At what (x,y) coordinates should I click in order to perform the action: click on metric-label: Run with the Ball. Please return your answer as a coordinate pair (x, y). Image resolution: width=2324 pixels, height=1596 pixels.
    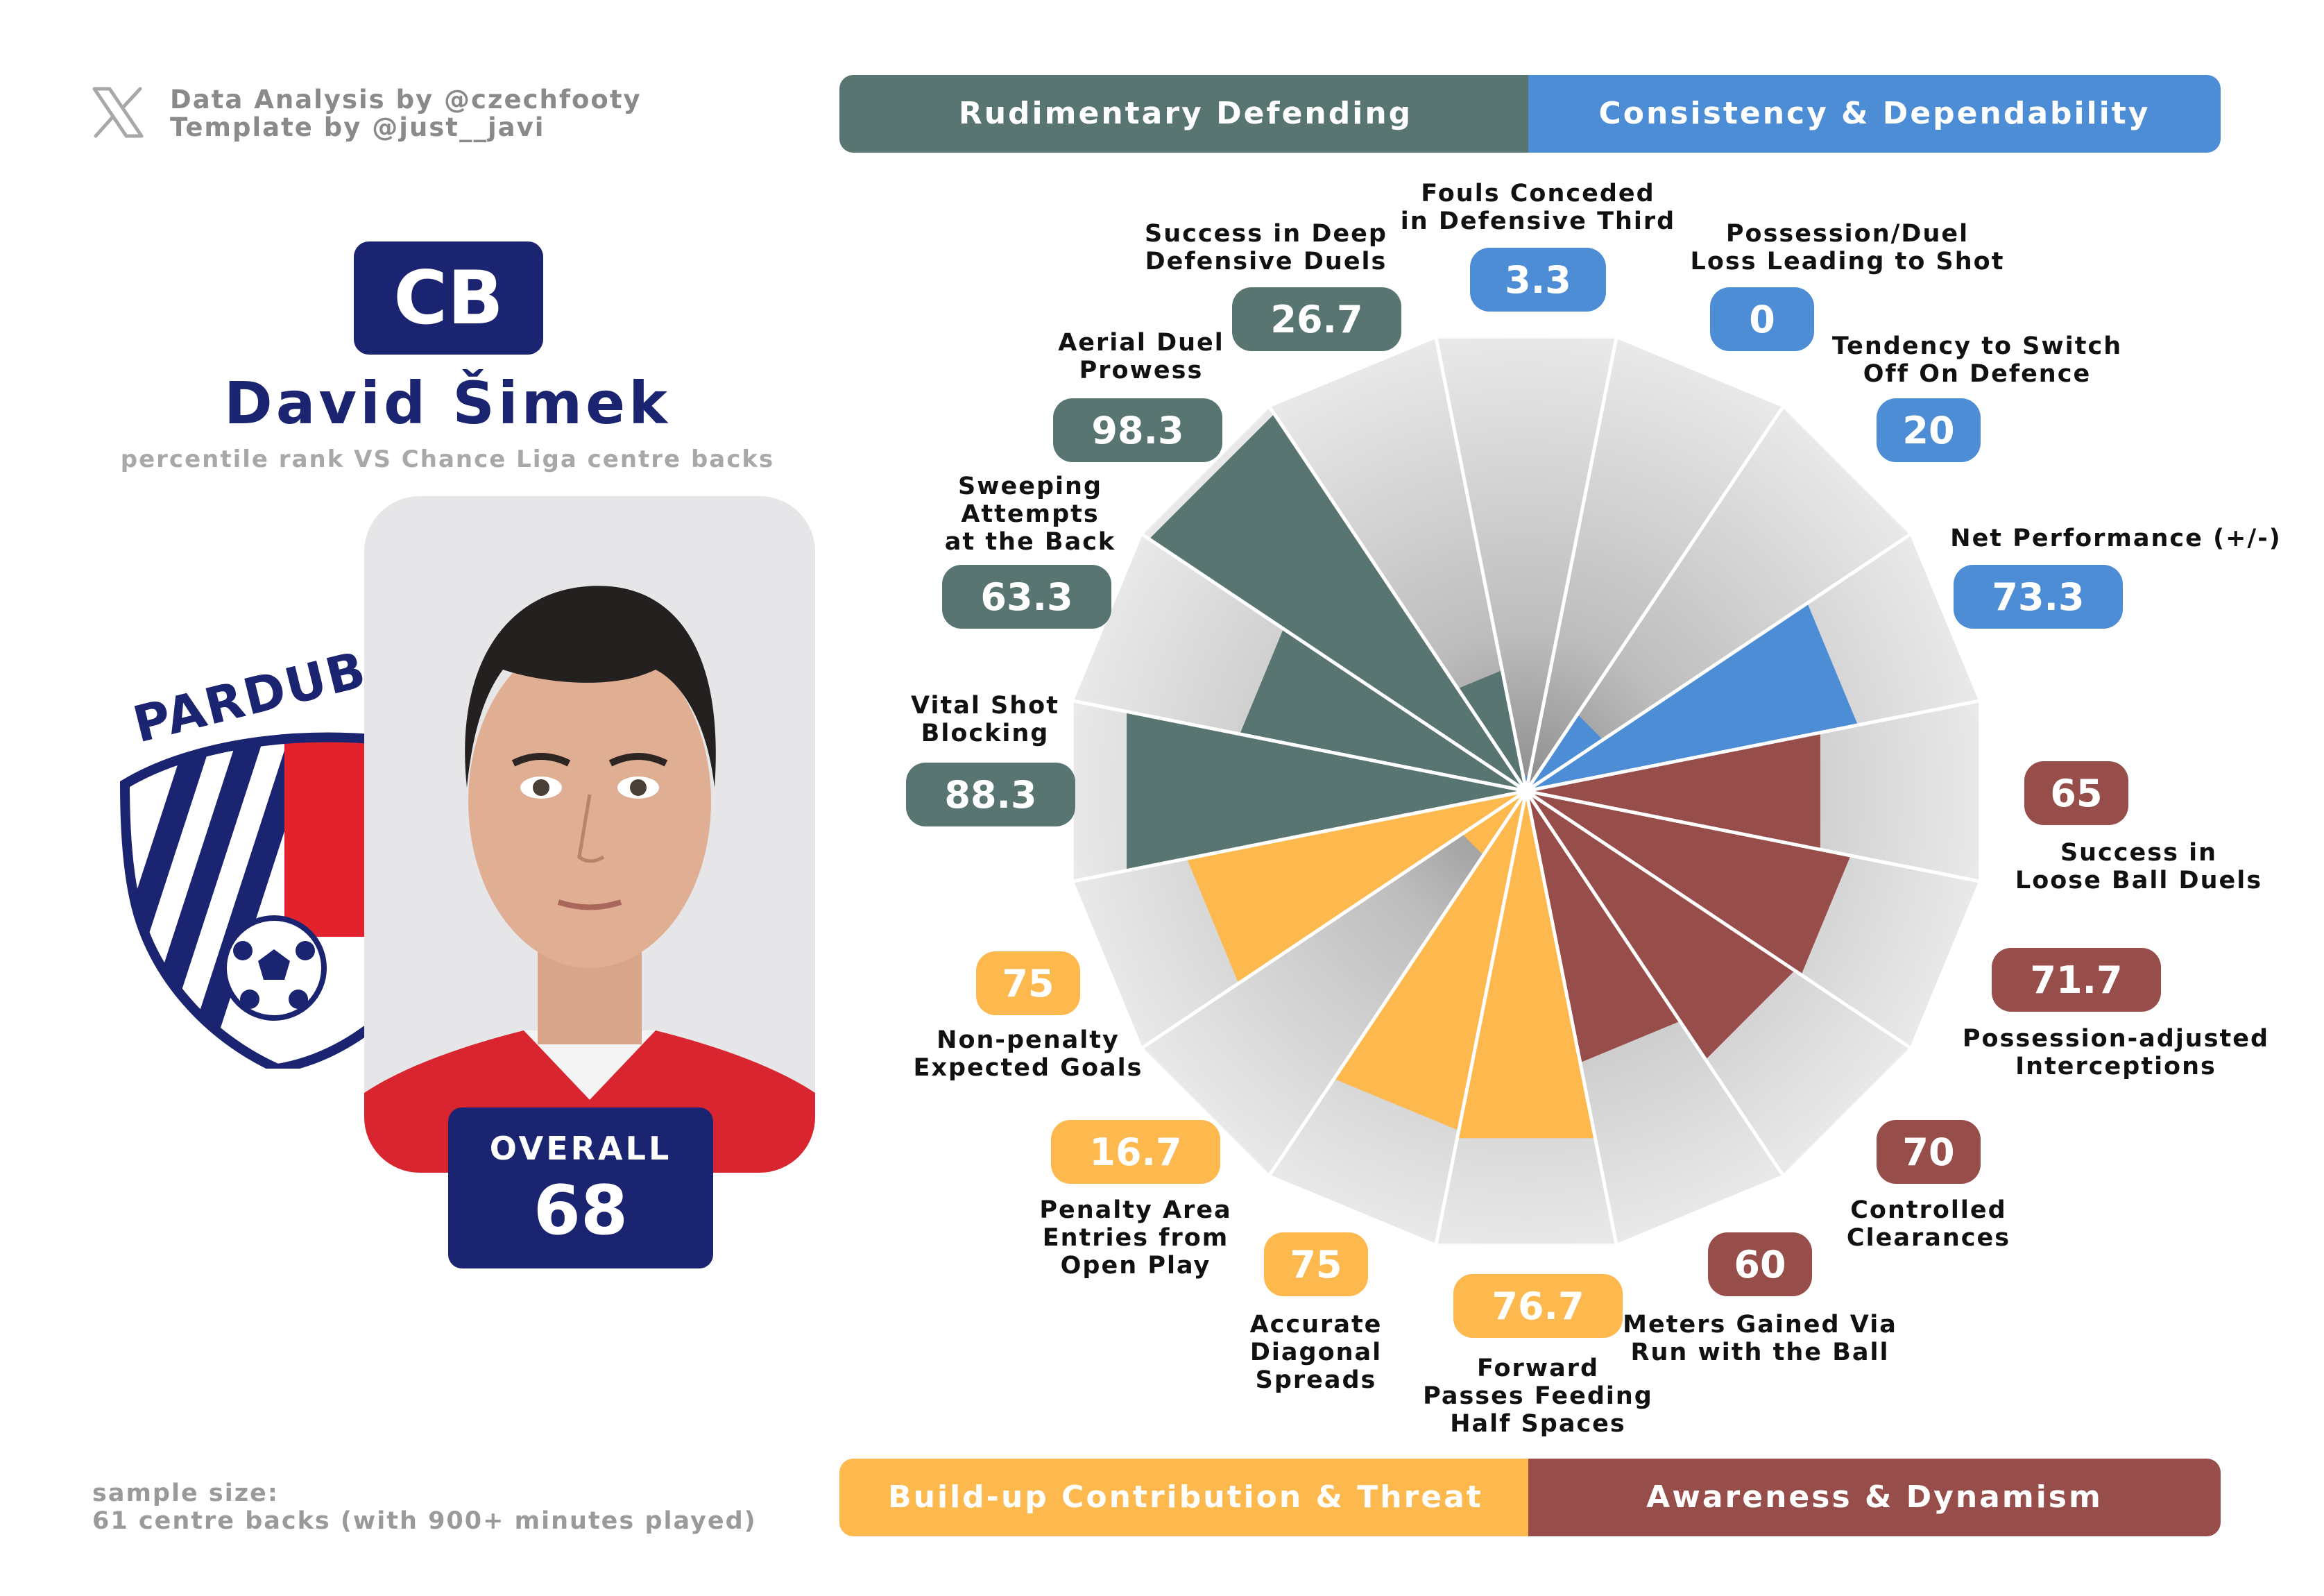
    Looking at the image, I should click on (1760, 1352).